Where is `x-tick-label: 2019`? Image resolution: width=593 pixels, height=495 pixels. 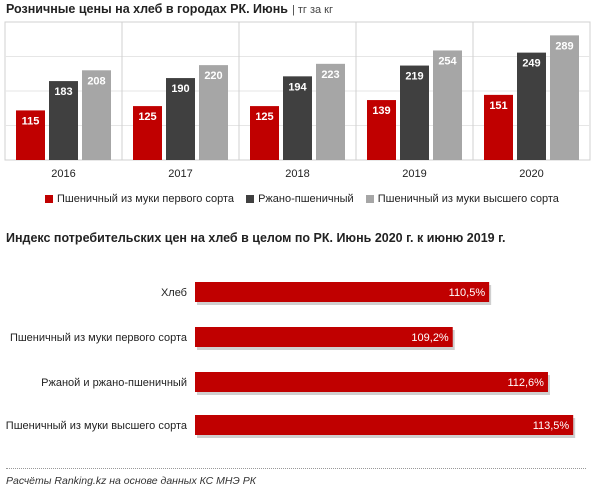 x-tick-label: 2019 is located at coordinates (414, 174).